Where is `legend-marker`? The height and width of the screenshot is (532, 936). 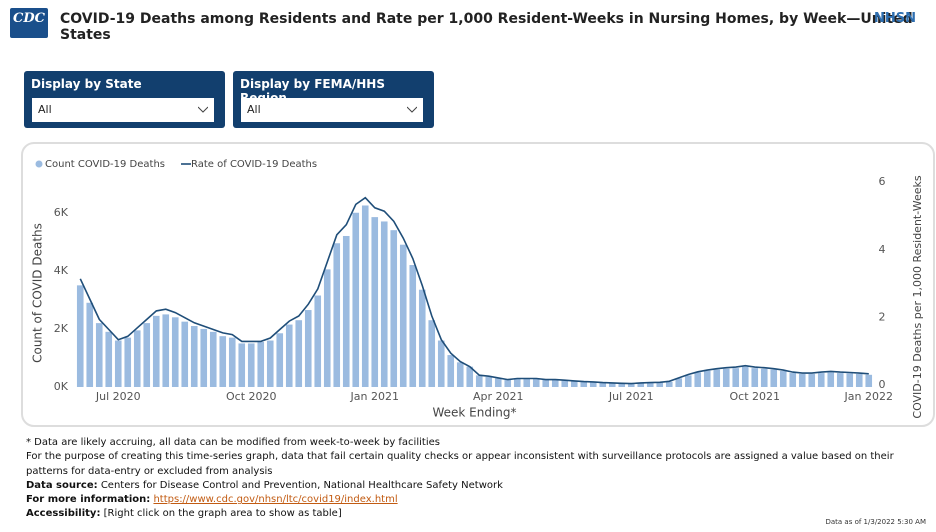
legend-marker is located at coordinates (39, 164).